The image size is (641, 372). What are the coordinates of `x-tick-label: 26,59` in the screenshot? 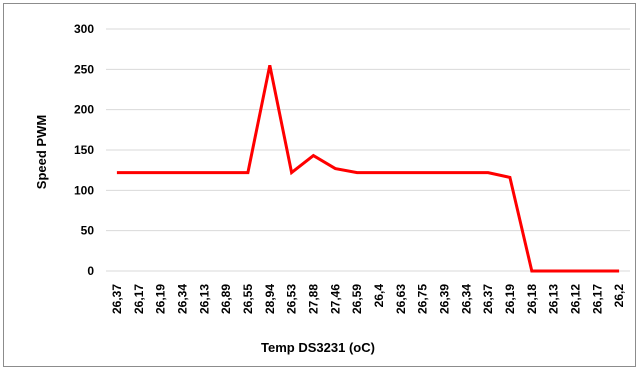 It's located at (357, 299).